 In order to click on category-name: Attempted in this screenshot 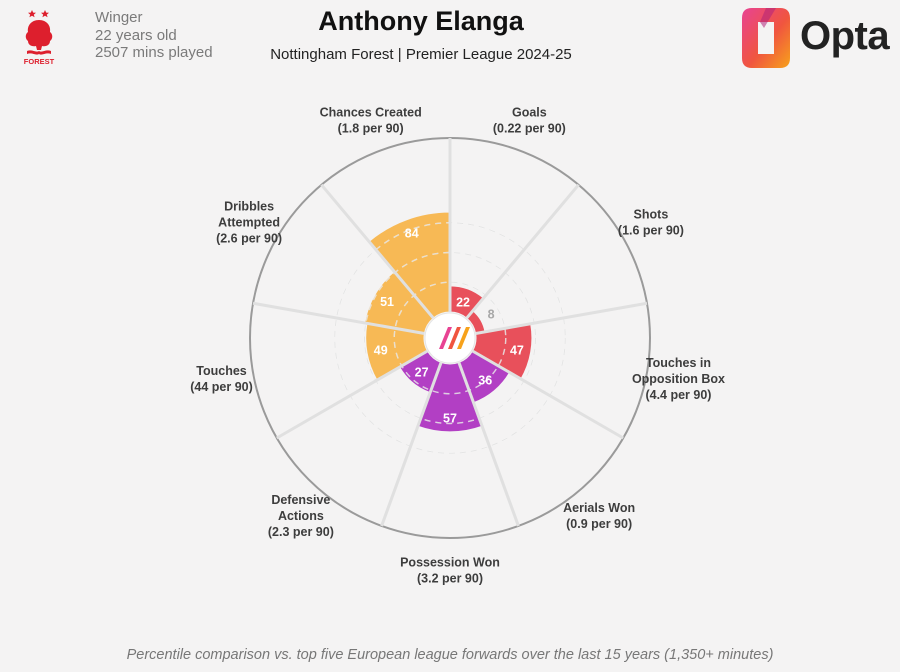, I will do `click(249, 223)`.